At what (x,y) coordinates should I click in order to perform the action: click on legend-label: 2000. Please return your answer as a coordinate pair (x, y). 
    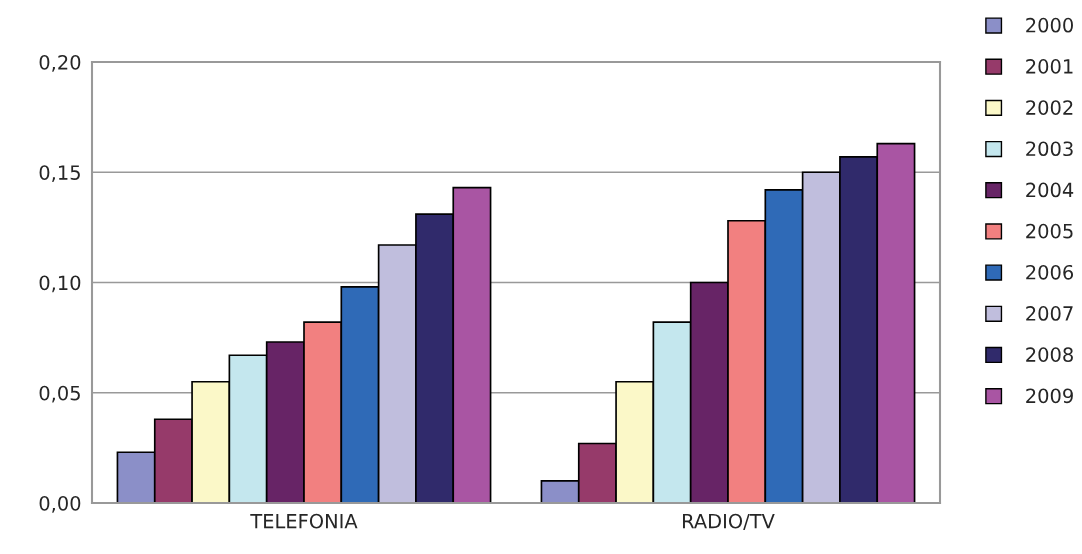
    Looking at the image, I should click on (1049, 25).